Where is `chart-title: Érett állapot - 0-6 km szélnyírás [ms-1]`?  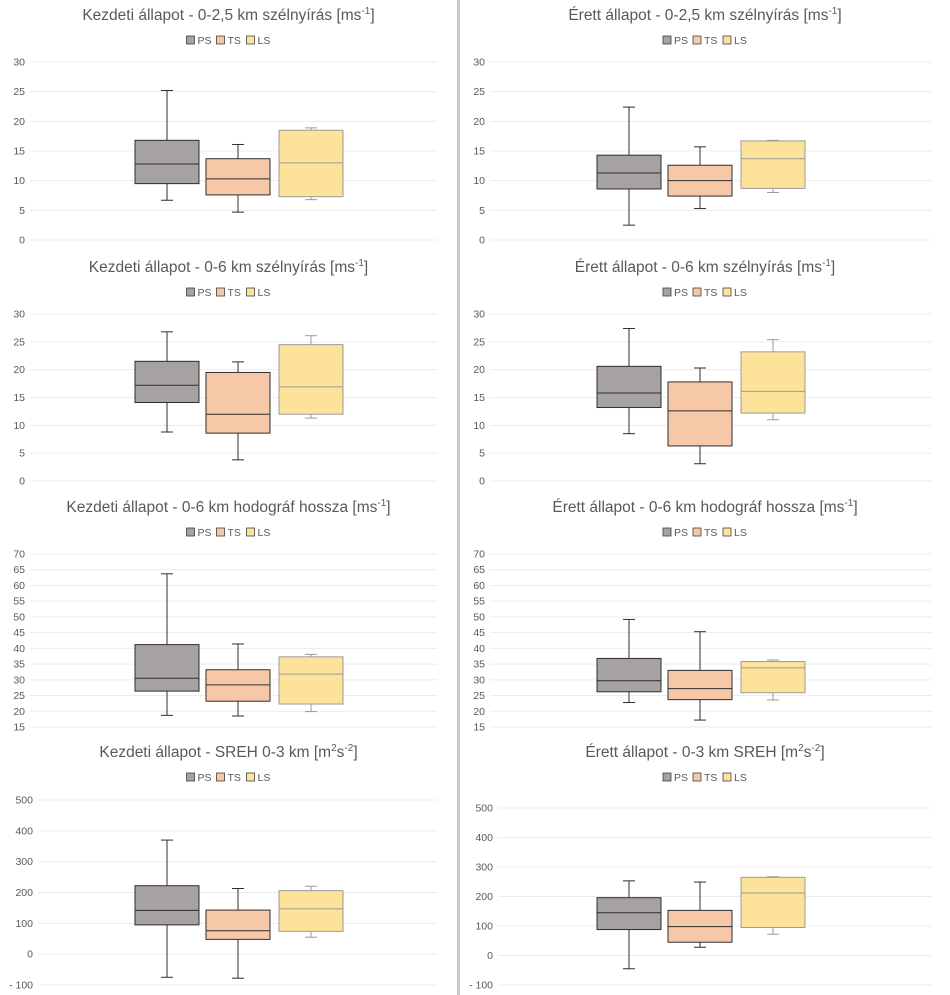
chart-title: Érett állapot - 0-6 km szélnyírás [ms-1] is located at coordinates (705, 267).